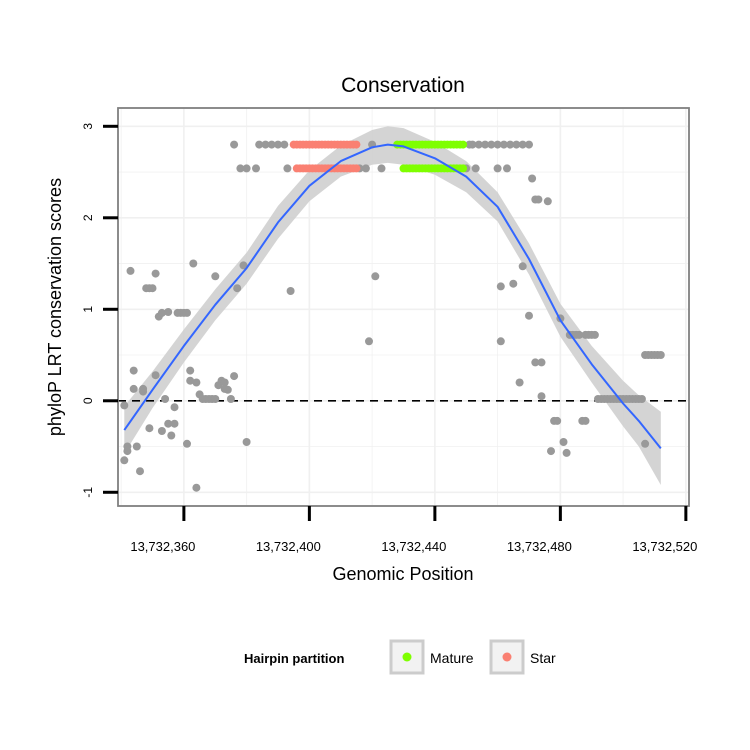 This screenshot has height=750, width=750. I want to click on y-tick-label: 0, so click(88, 400).